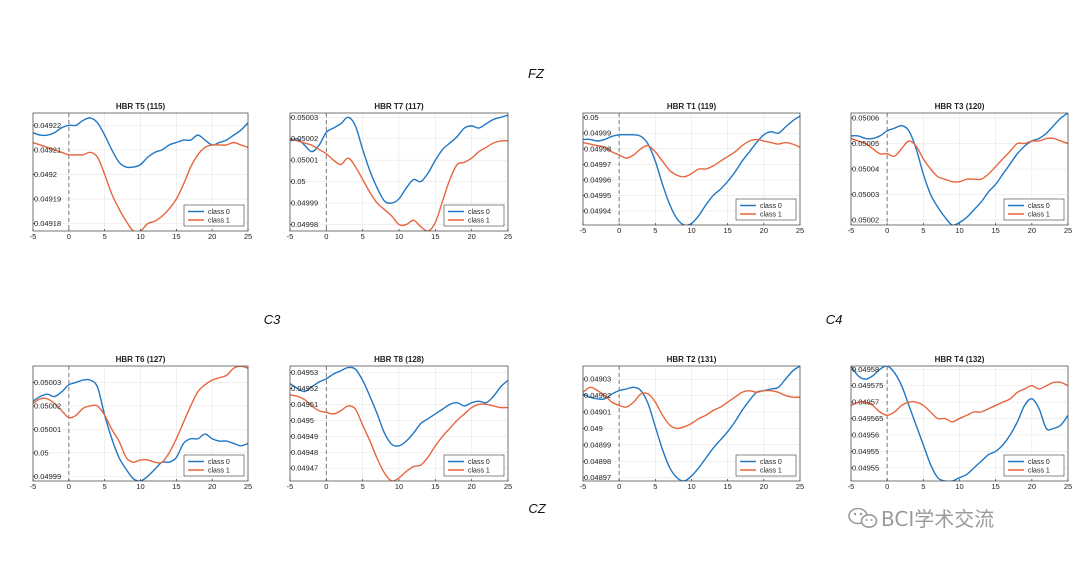 This screenshot has width=1080, height=564. Describe the element at coordinates (45, 174) in the screenshot. I see `y-tick-label: 0.0492` at that location.